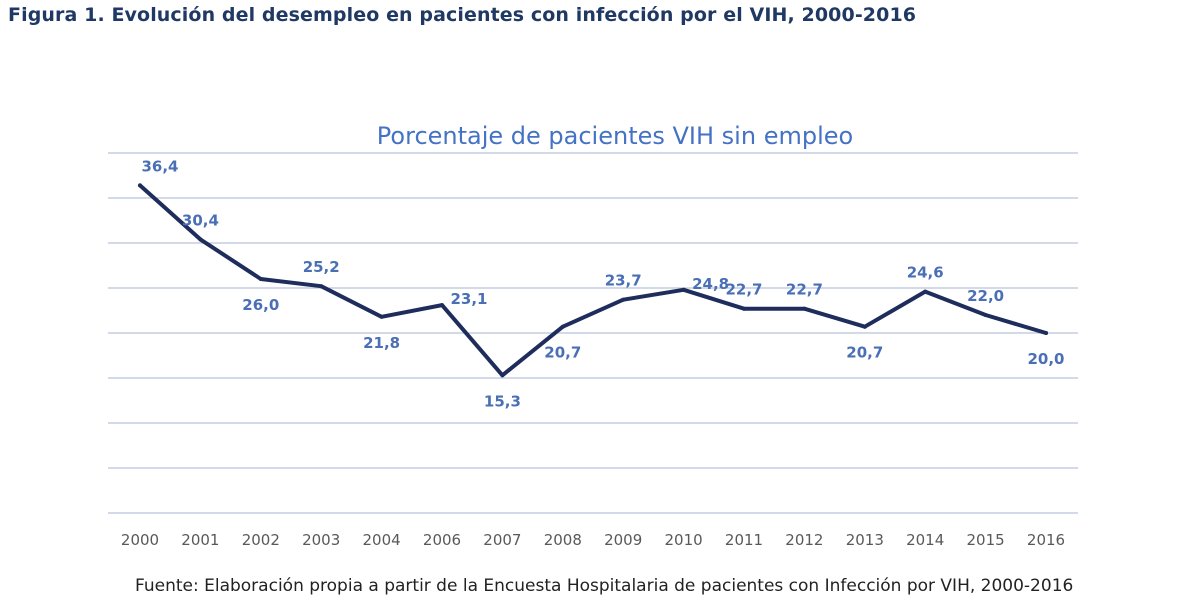 The height and width of the screenshot is (600, 1200). What do you see at coordinates (744, 540) in the screenshot?
I see `x-tick-label: 2011` at bounding box center [744, 540].